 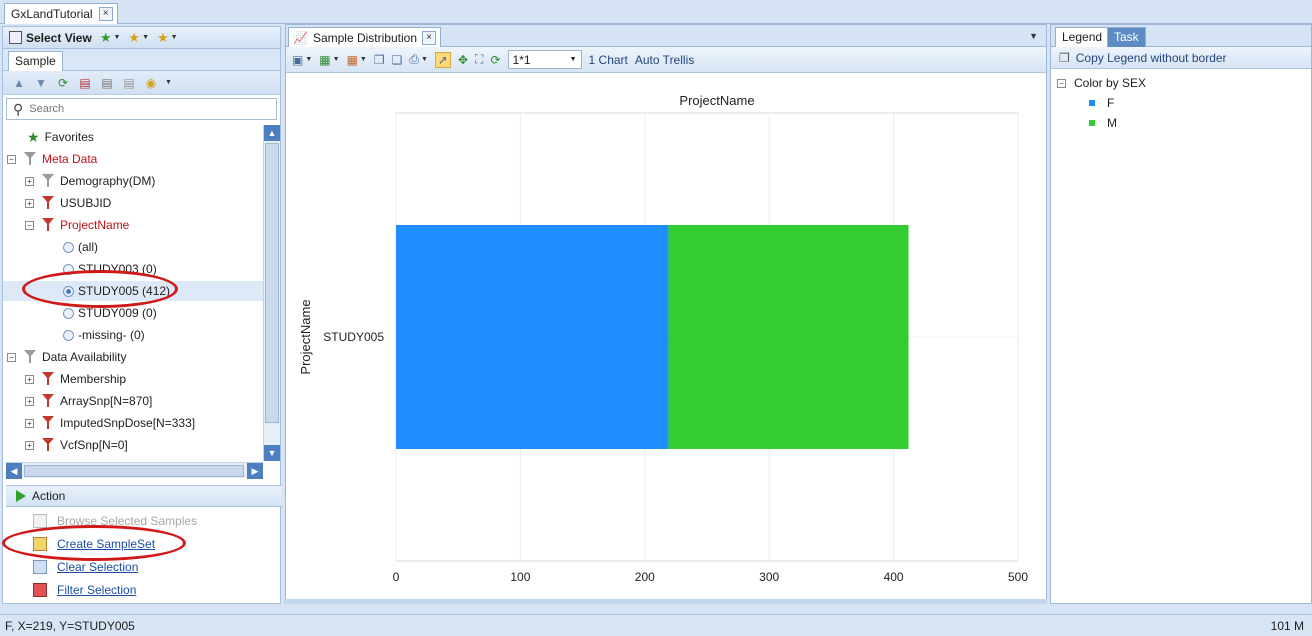 What do you see at coordinates (77, 225) in the screenshot?
I see `tree-item-projectname: − ProjectName` at bounding box center [77, 225].